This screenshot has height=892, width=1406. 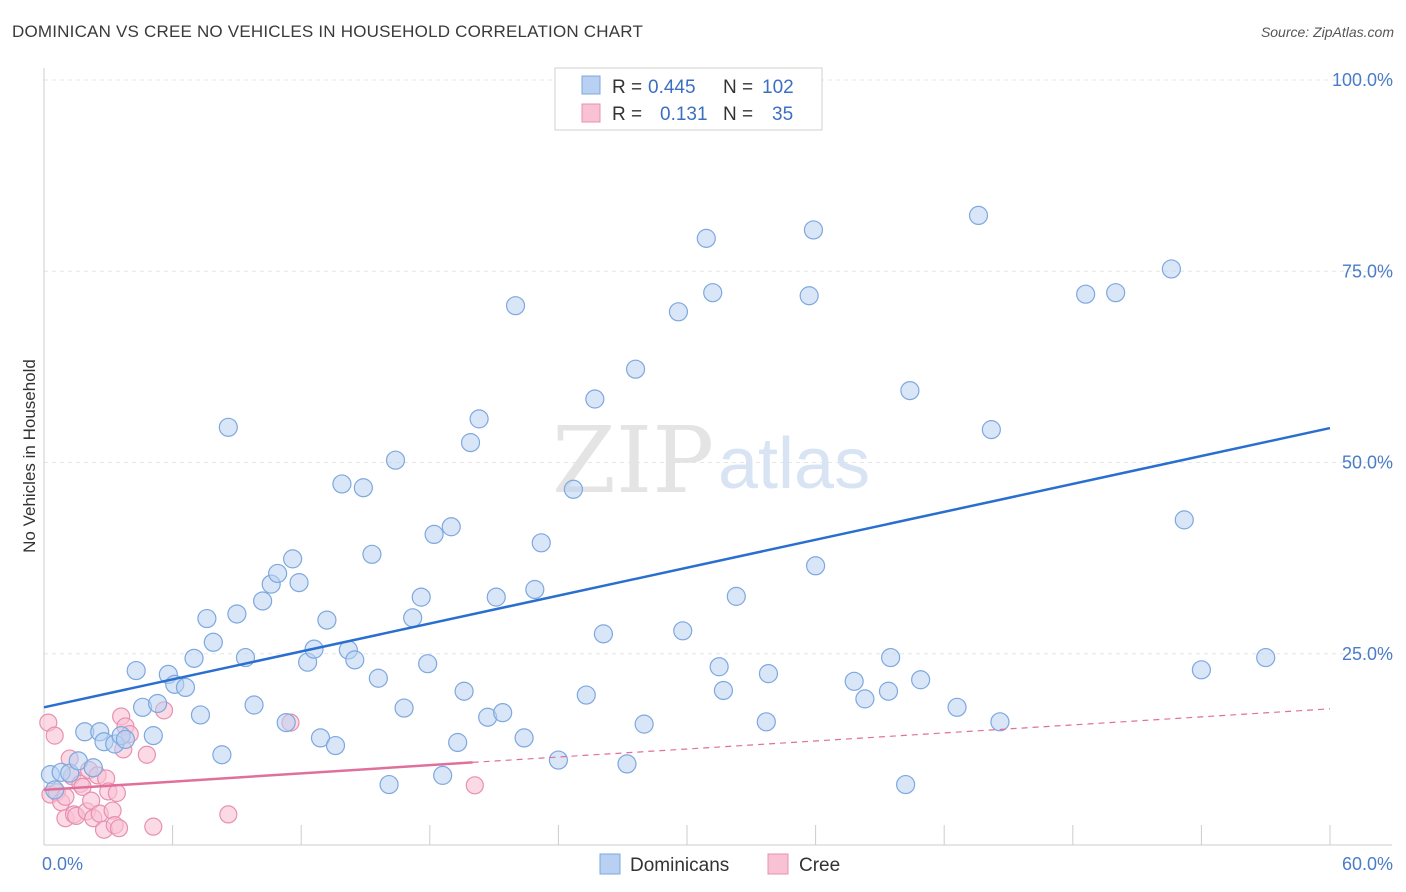 What do you see at coordinates (1367, 864) in the screenshot?
I see `x-tick-label: 60.0%` at bounding box center [1367, 864].